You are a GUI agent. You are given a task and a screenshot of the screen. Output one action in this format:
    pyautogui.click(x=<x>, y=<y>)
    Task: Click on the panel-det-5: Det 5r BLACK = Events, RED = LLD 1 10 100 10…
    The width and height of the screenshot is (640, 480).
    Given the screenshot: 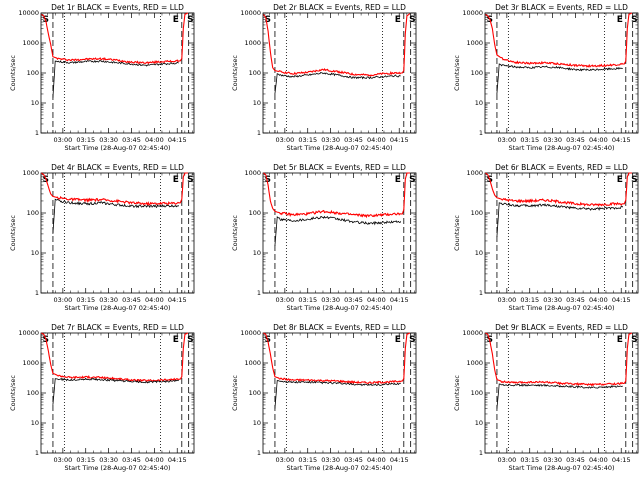 What is the action you would take?
    pyautogui.click(x=324, y=237)
    